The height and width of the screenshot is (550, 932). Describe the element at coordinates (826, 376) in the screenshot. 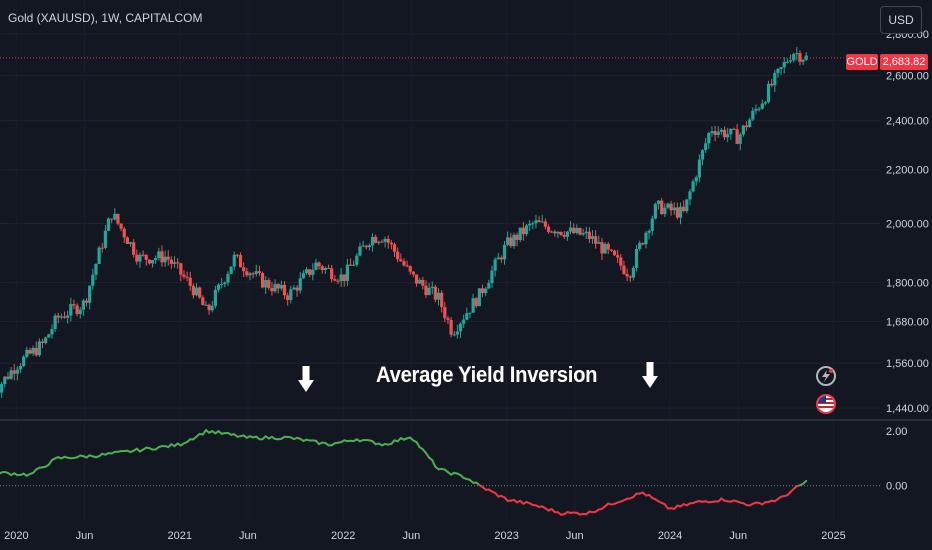

I see `flash-event-icon` at that location.